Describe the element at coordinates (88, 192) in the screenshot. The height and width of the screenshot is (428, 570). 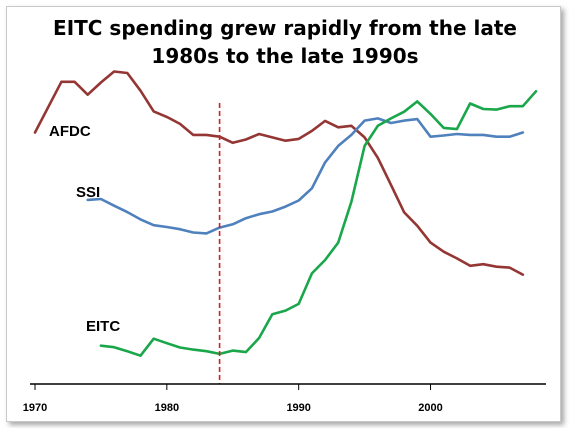
I see `series-label-ssi: SSI` at that location.